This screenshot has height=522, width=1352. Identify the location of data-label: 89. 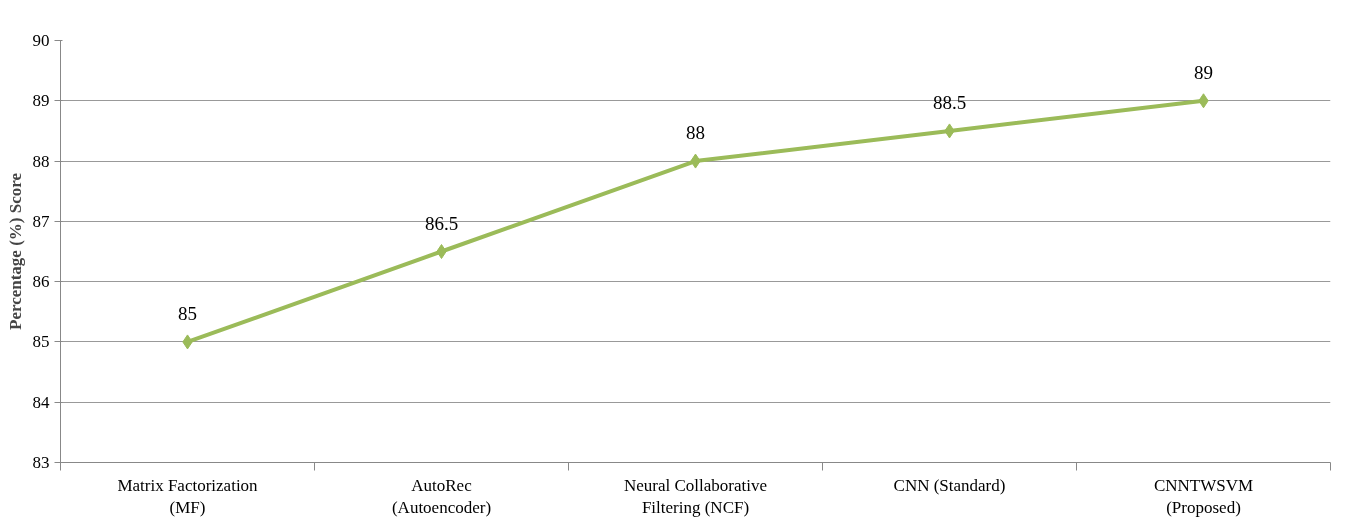
(1203, 72).